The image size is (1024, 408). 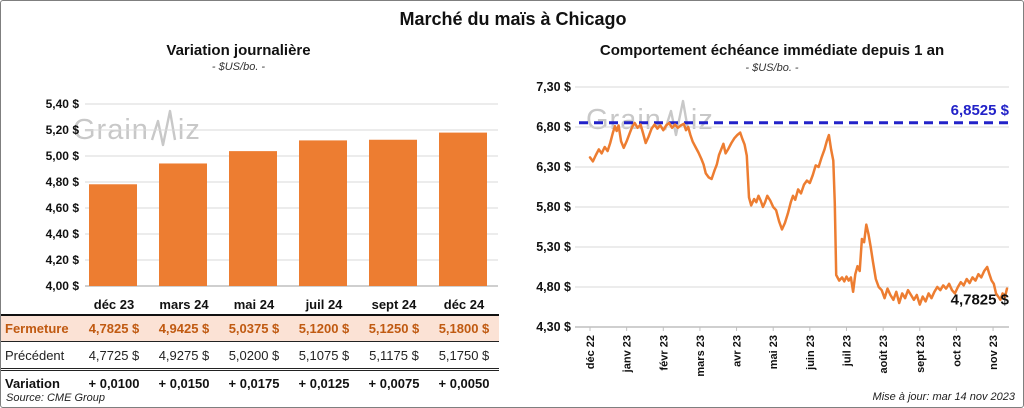 What do you see at coordinates (774, 352) in the screenshot?
I see `x-axis-tick-label: mai 23` at bounding box center [774, 352].